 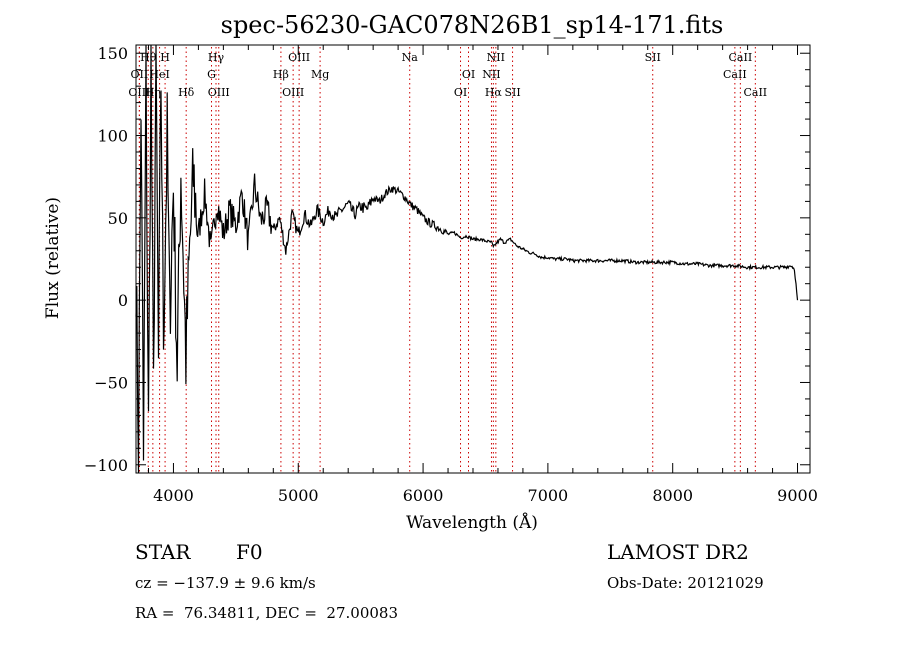 I want to click on emission-label-9: HeI, so click(x=159, y=74).